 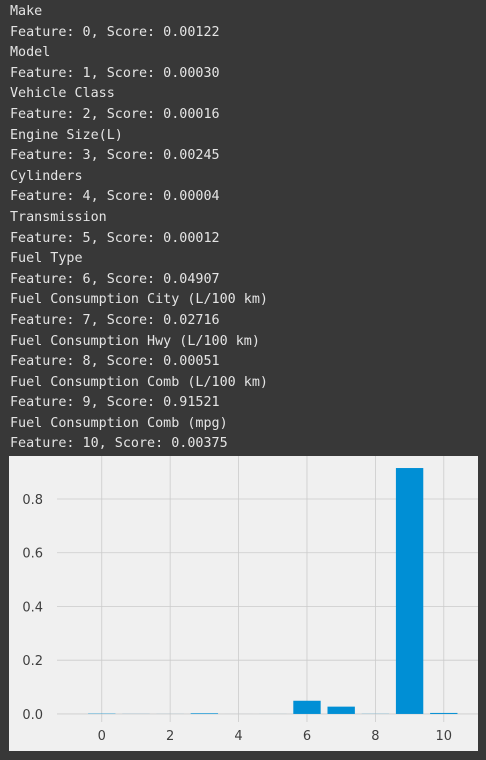 I want to click on output-line: Feature: 3, Score: 0.00245, so click(x=115, y=156).